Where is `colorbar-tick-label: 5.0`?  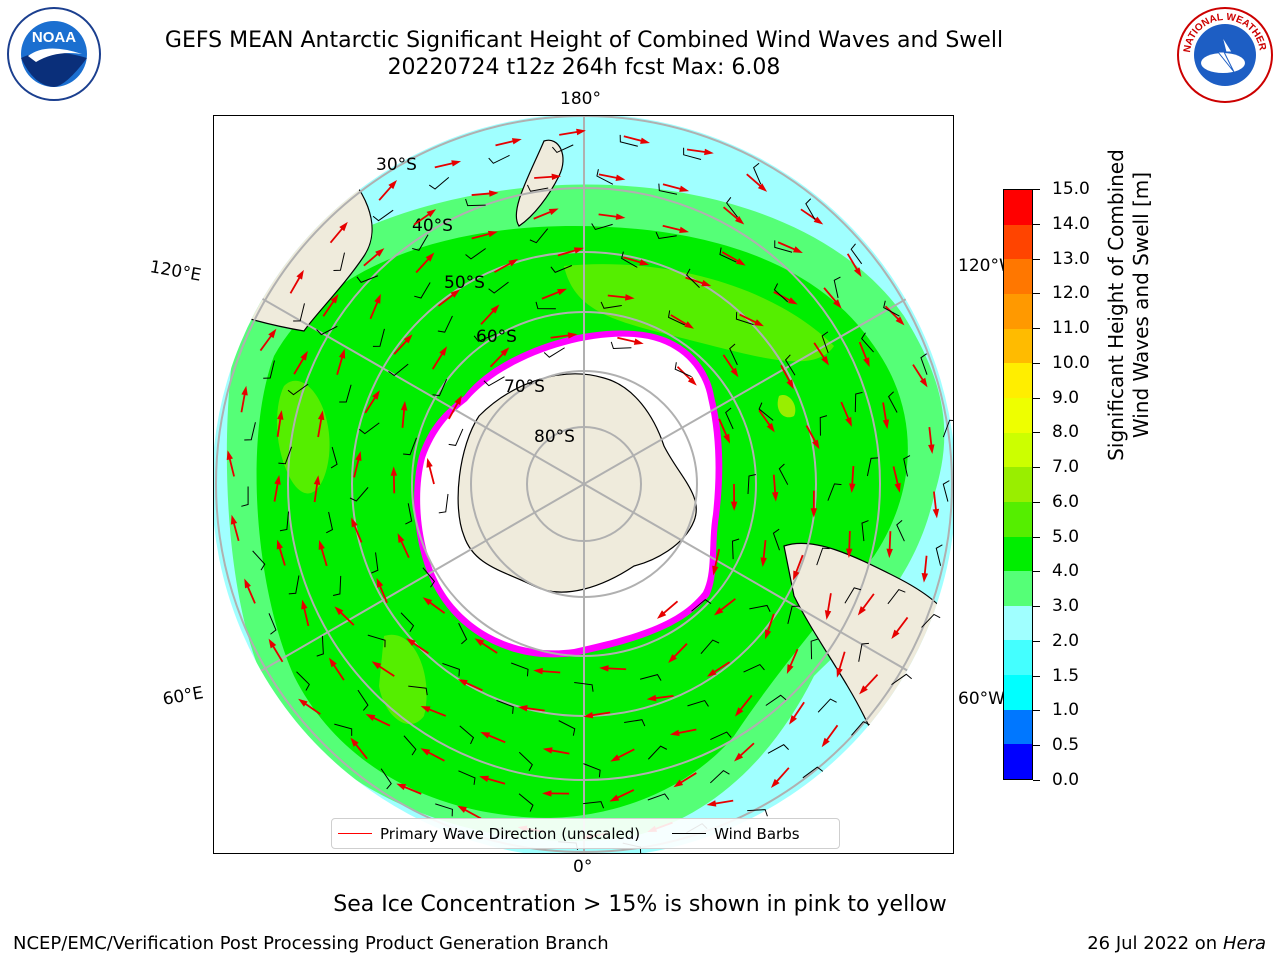
colorbar-tick-label: 5.0 is located at coordinates (1066, 536).